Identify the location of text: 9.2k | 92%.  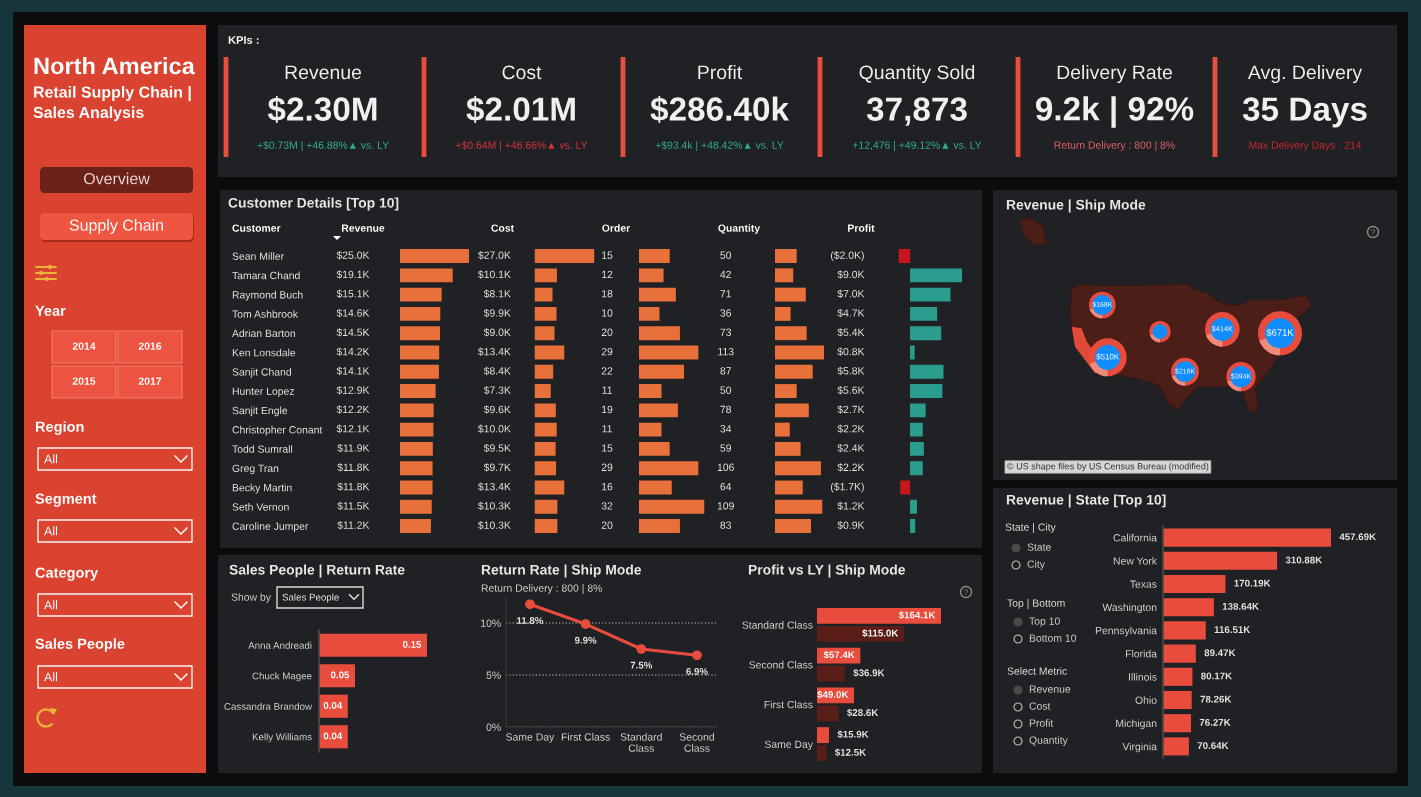
(1114, 112).